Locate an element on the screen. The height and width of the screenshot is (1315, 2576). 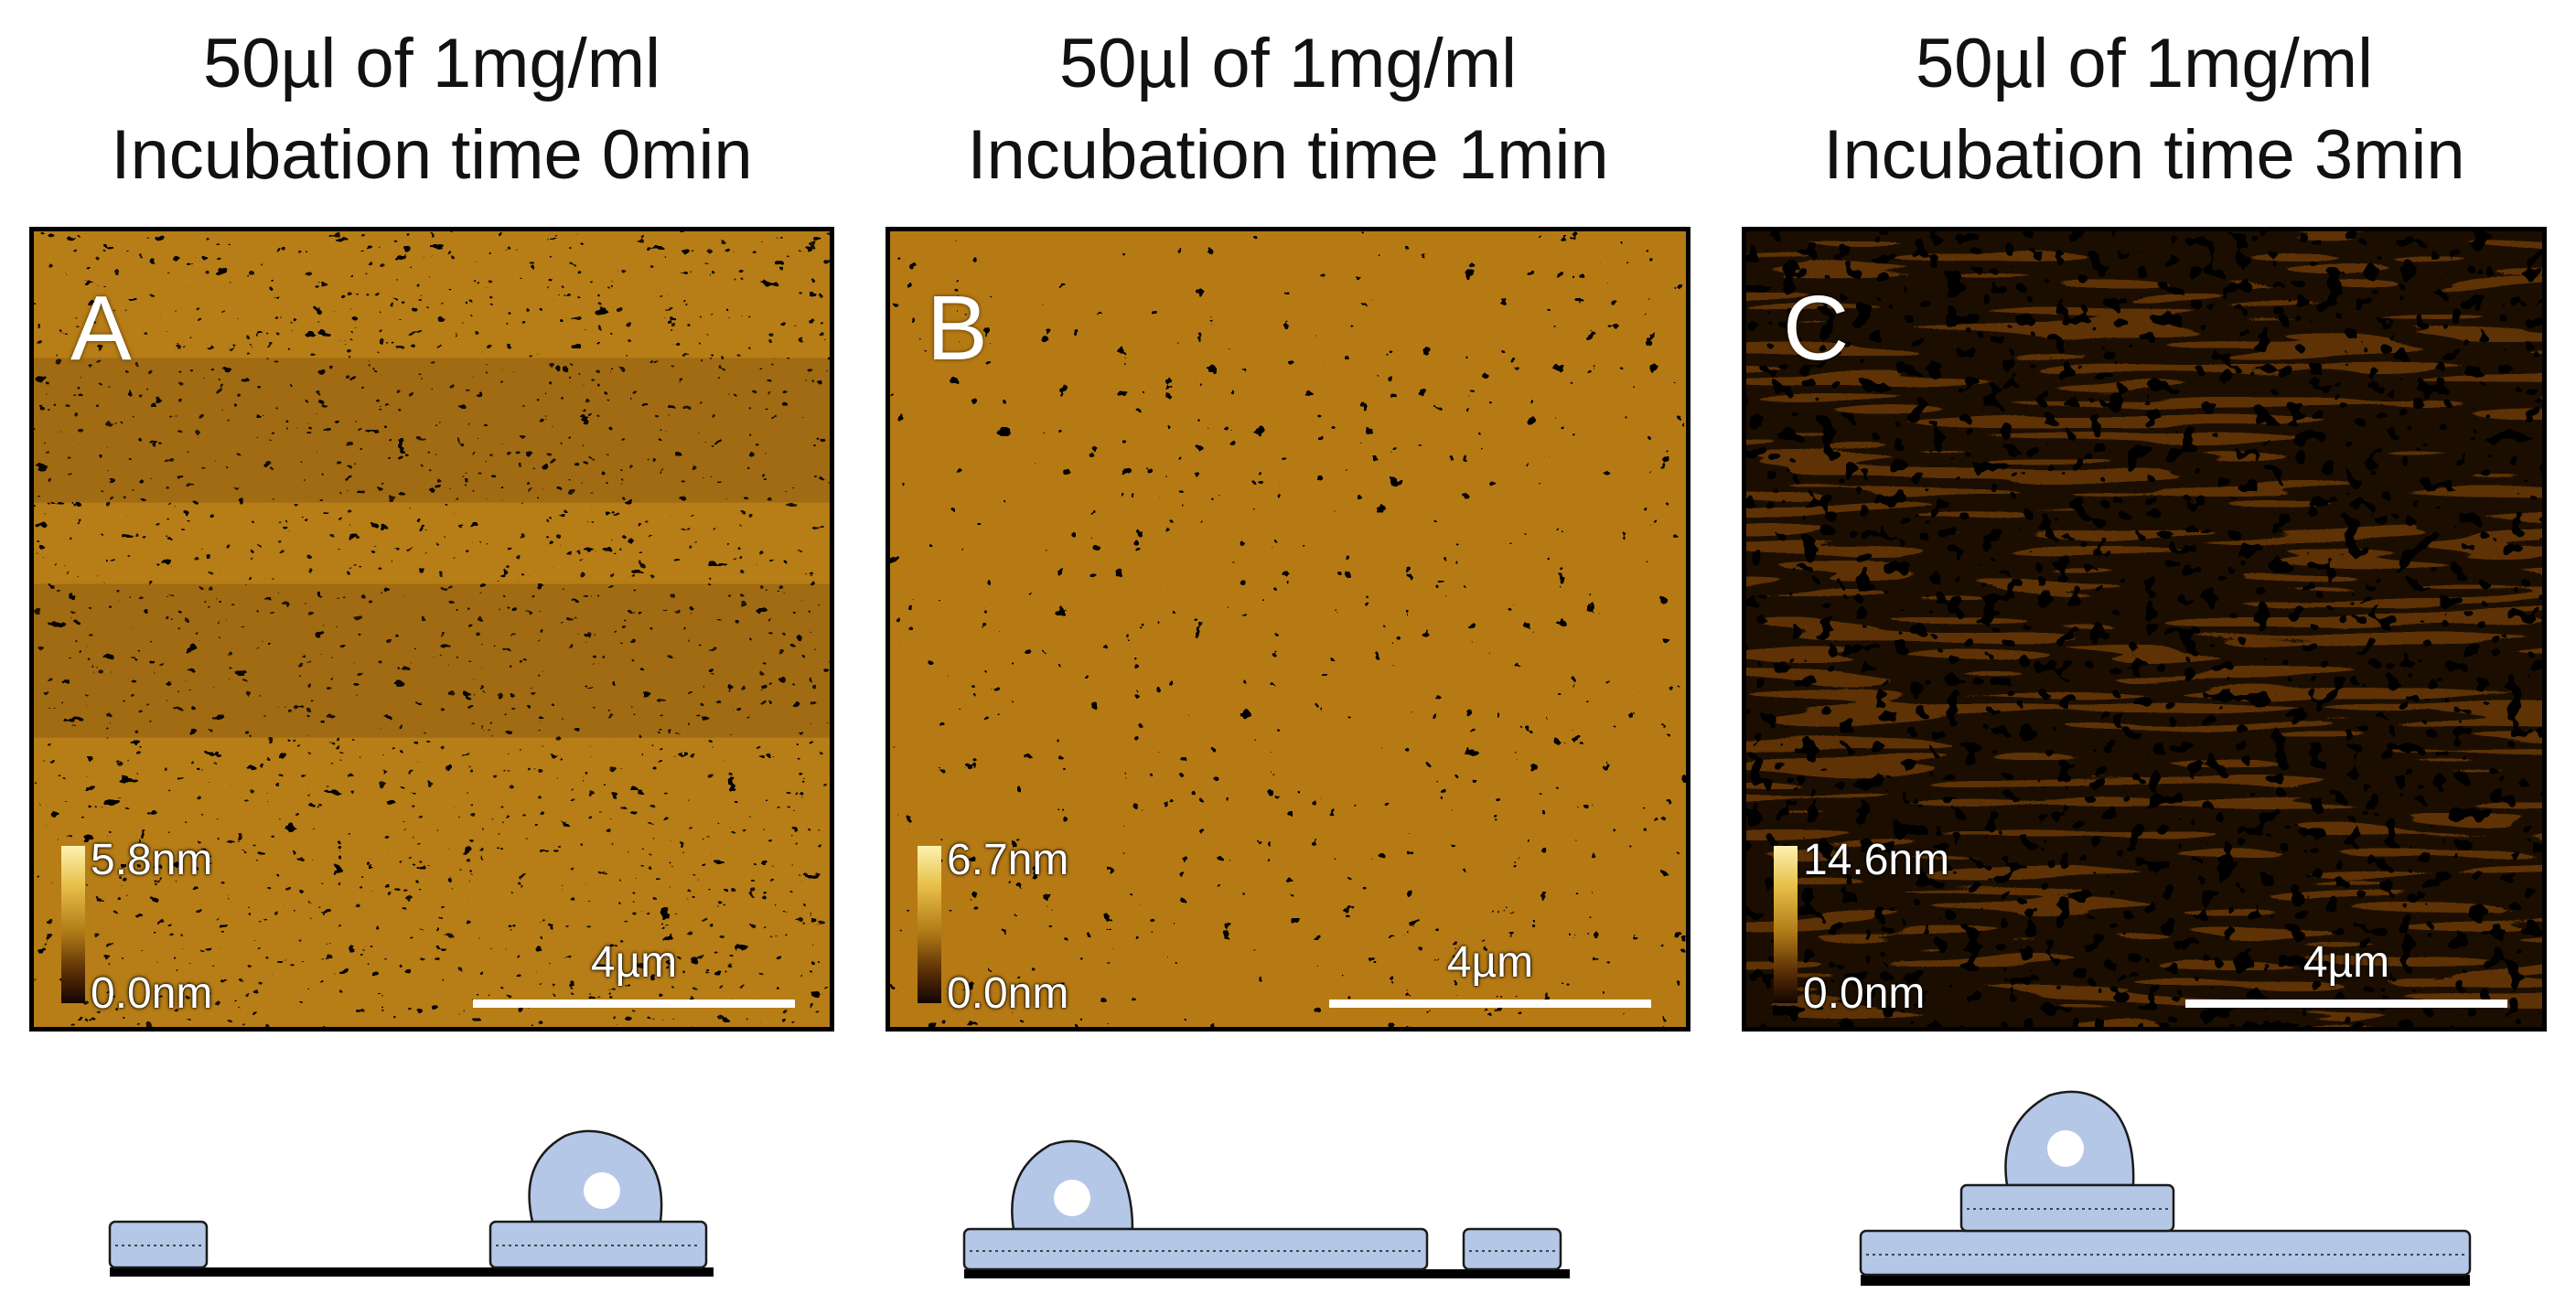
colorbar-max-label: 5.8nm is located at coordinates (152, 860).